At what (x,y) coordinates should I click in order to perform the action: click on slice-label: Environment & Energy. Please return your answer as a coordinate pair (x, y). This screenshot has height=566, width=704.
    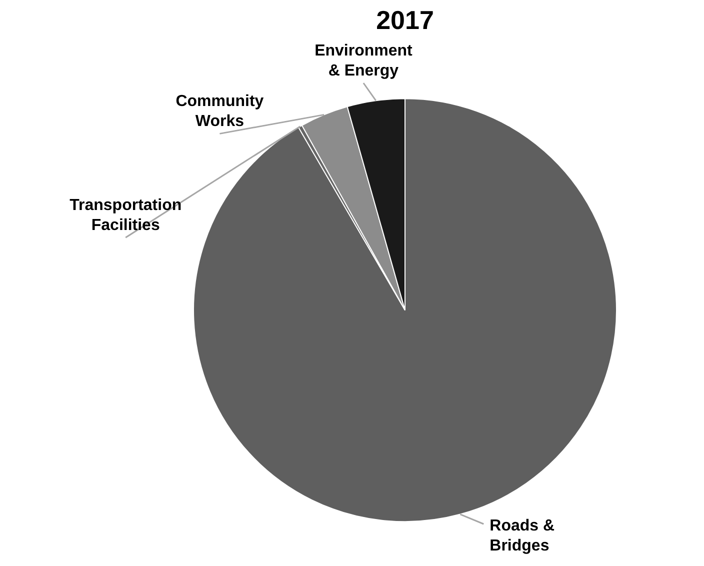
    Looking at the image, I should click on (364, 61).